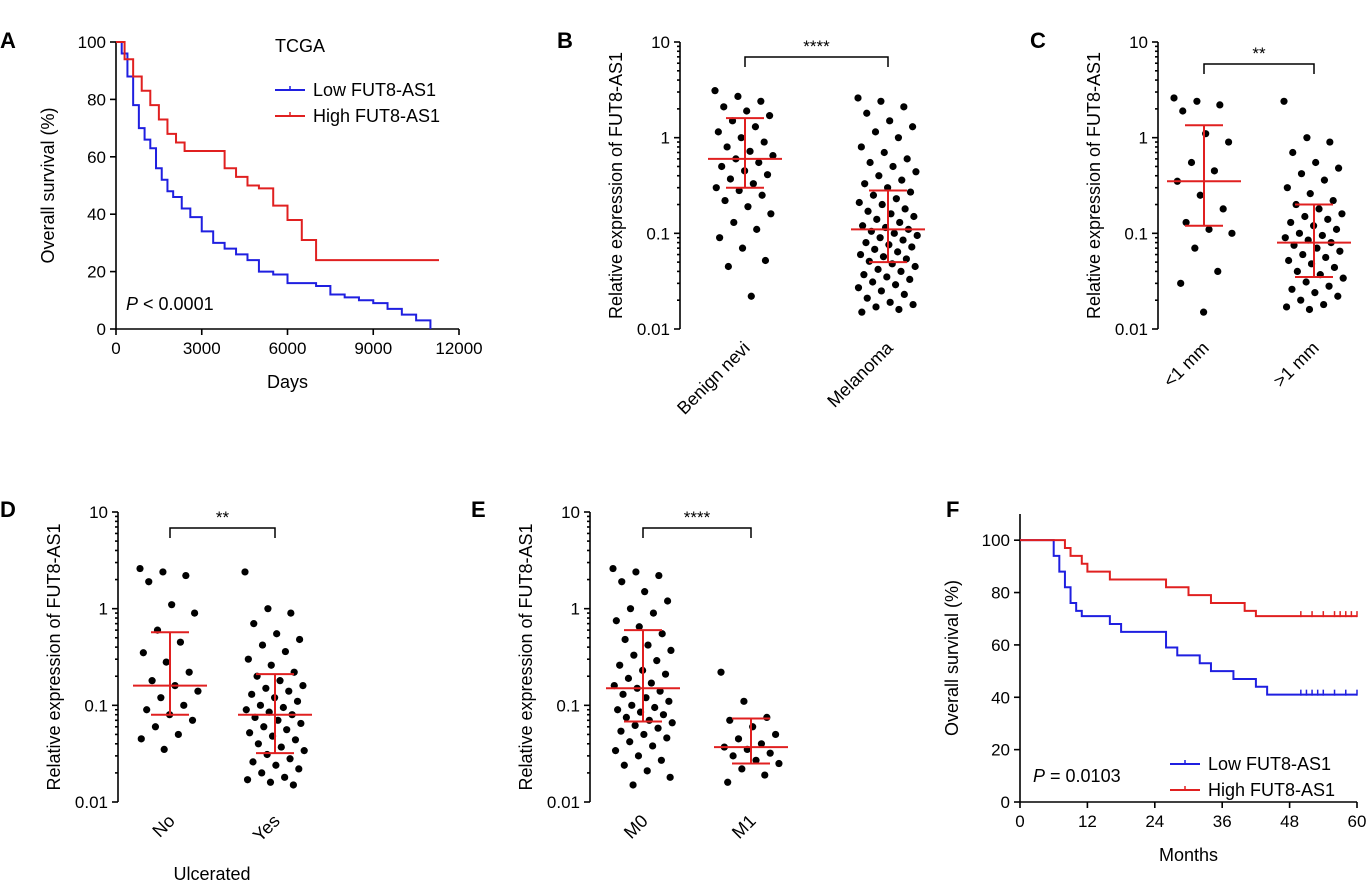 Image resolution: width=1369 pixels, height=883 pixels. I want to click on panel-label: B, so click(565, 40).